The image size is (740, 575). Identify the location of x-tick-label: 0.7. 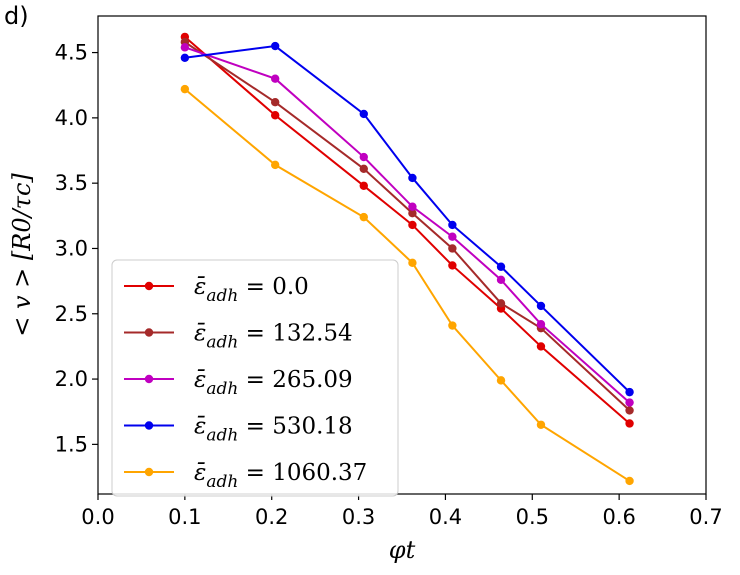
(705, 517).